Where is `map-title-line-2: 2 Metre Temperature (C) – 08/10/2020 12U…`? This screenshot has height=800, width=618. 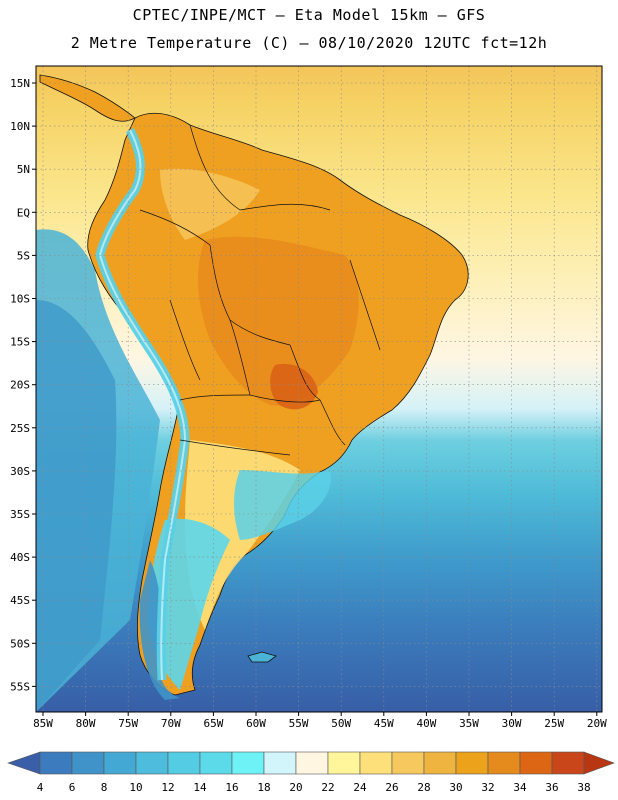 map-title-line-2: 2 Metre Temperature (C) – 08/10/2020 12U… is located at coordinates (309, 43).